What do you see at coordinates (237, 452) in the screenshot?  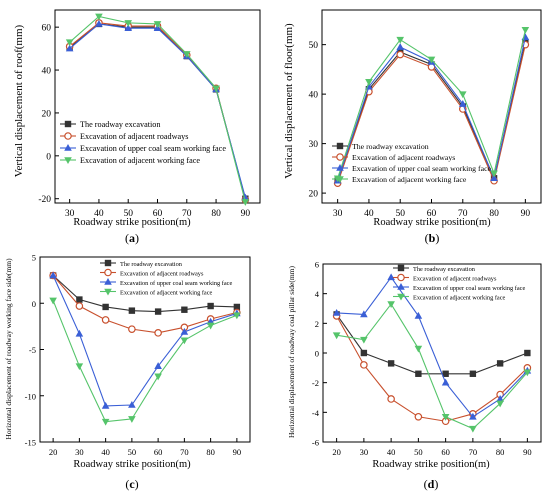 I see `x-tick-label: 90` at bounding box center [237, 452].